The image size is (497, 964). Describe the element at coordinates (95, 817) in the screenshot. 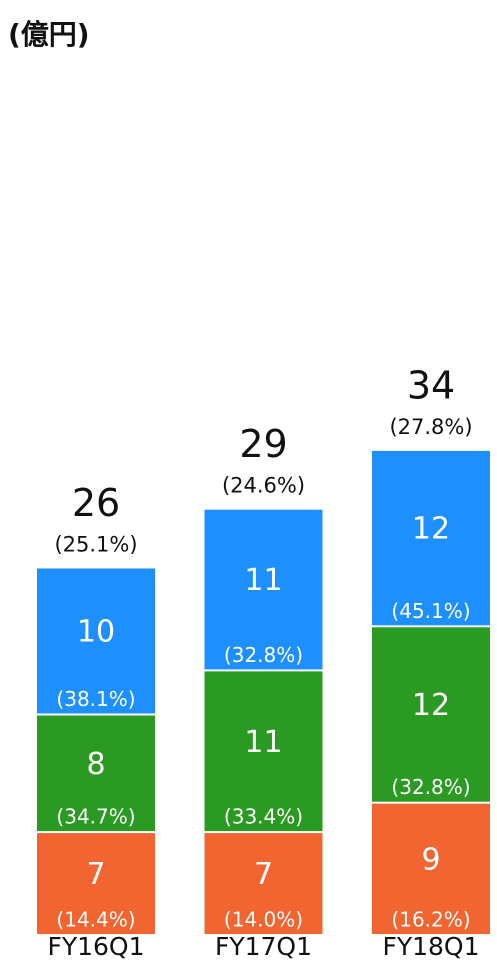

I see `segment-share: (34.7%)` at that location.